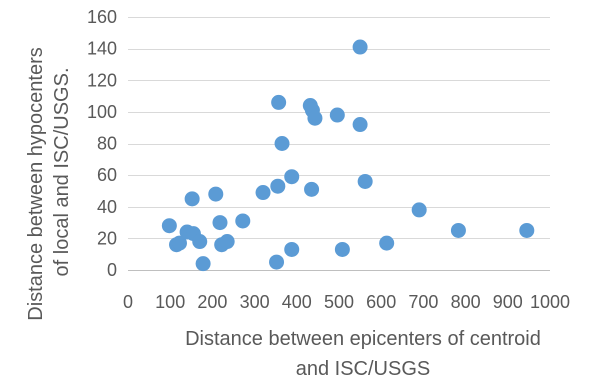  I want to click on x-tick-label: 0, so click(128, 302).